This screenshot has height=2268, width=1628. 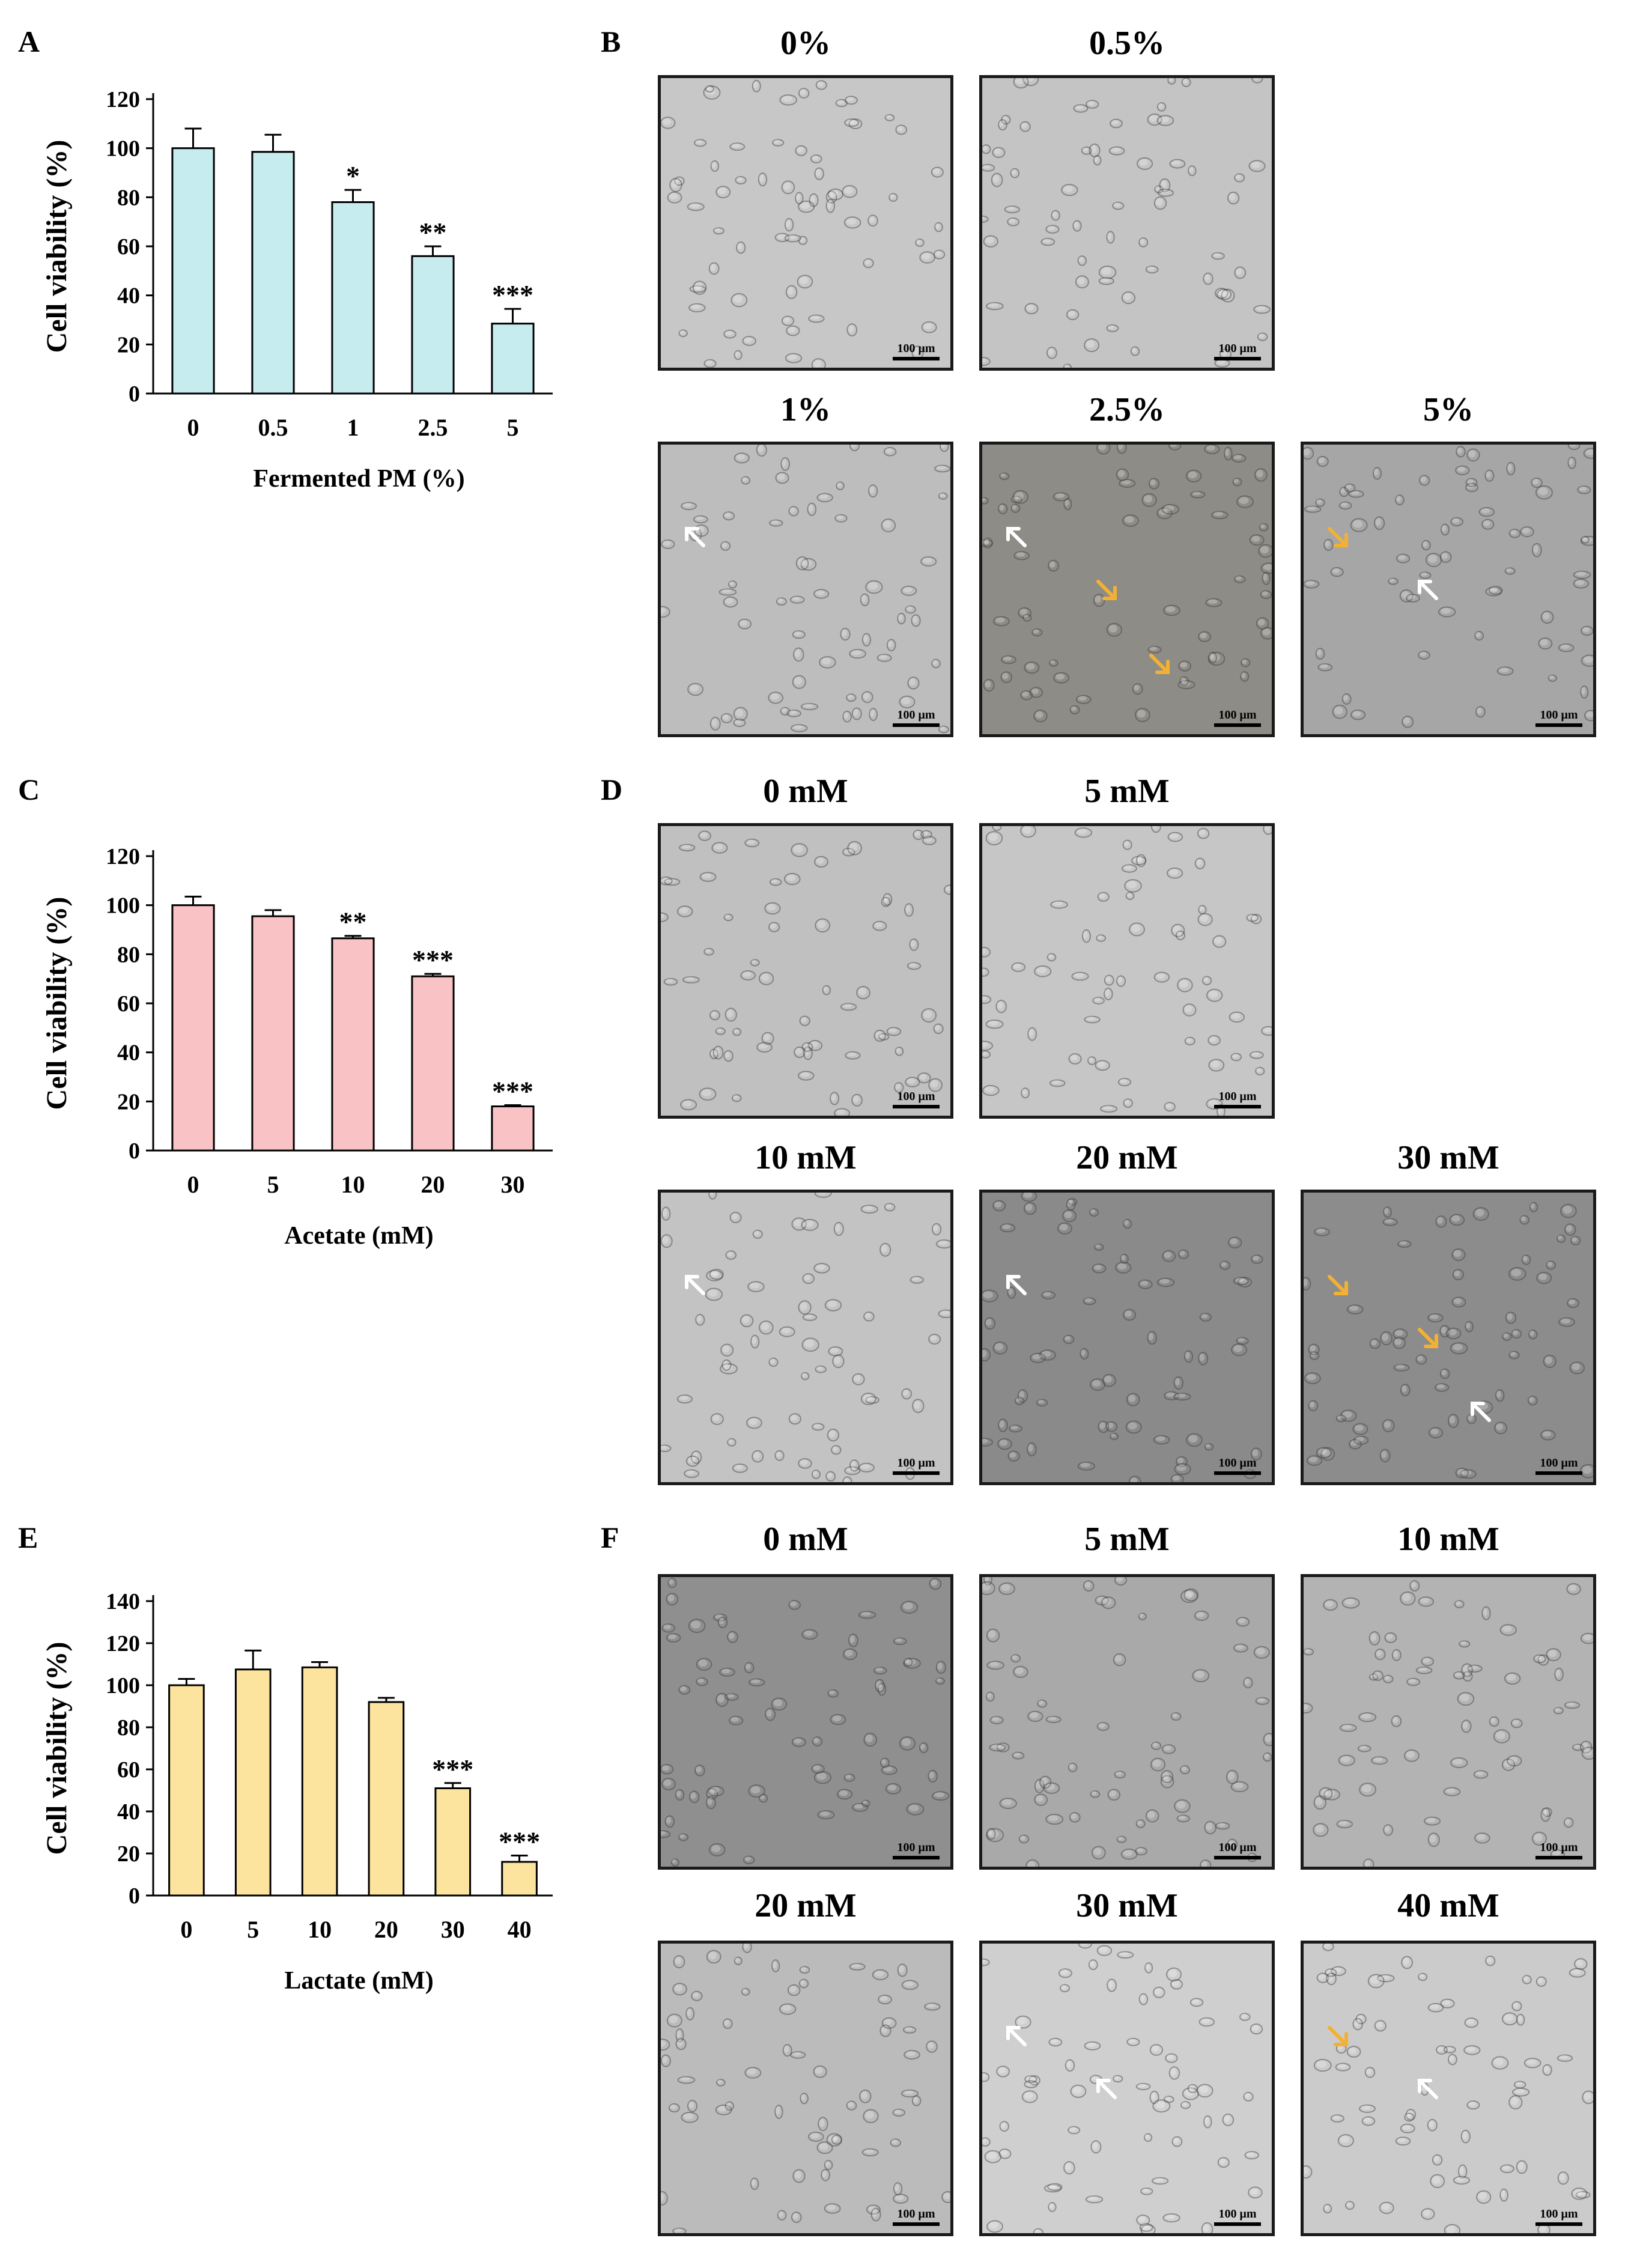 I want to click on significance-label: **, so click(x=433, y=233).